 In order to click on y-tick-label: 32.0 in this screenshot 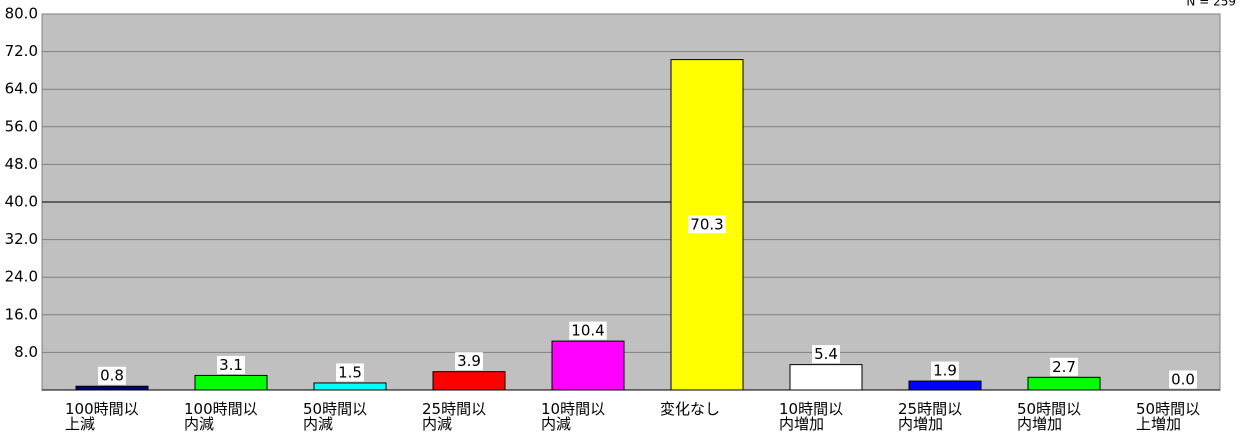, I will do `click(21, 239)`.